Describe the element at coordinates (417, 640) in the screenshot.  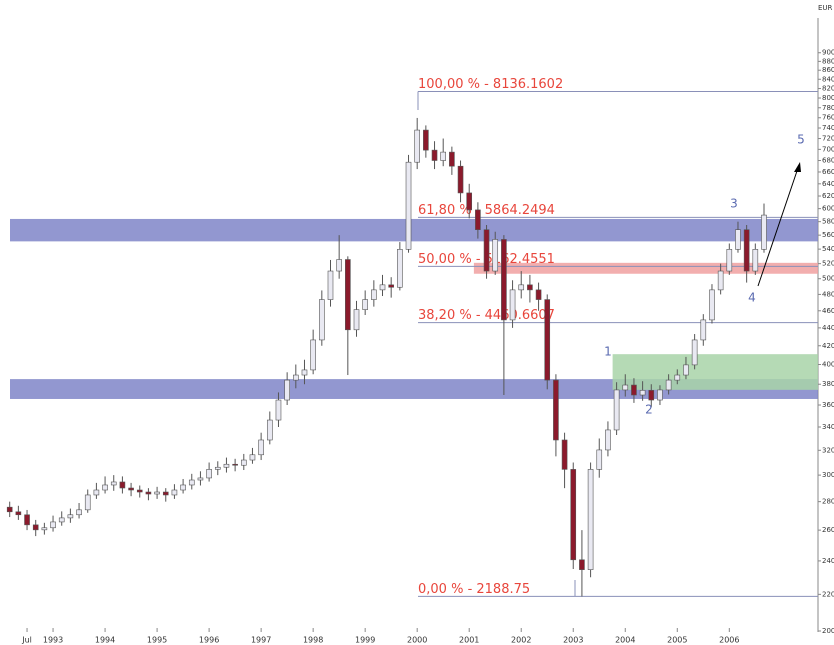
I see `x-tick-label: 2000` at that location.